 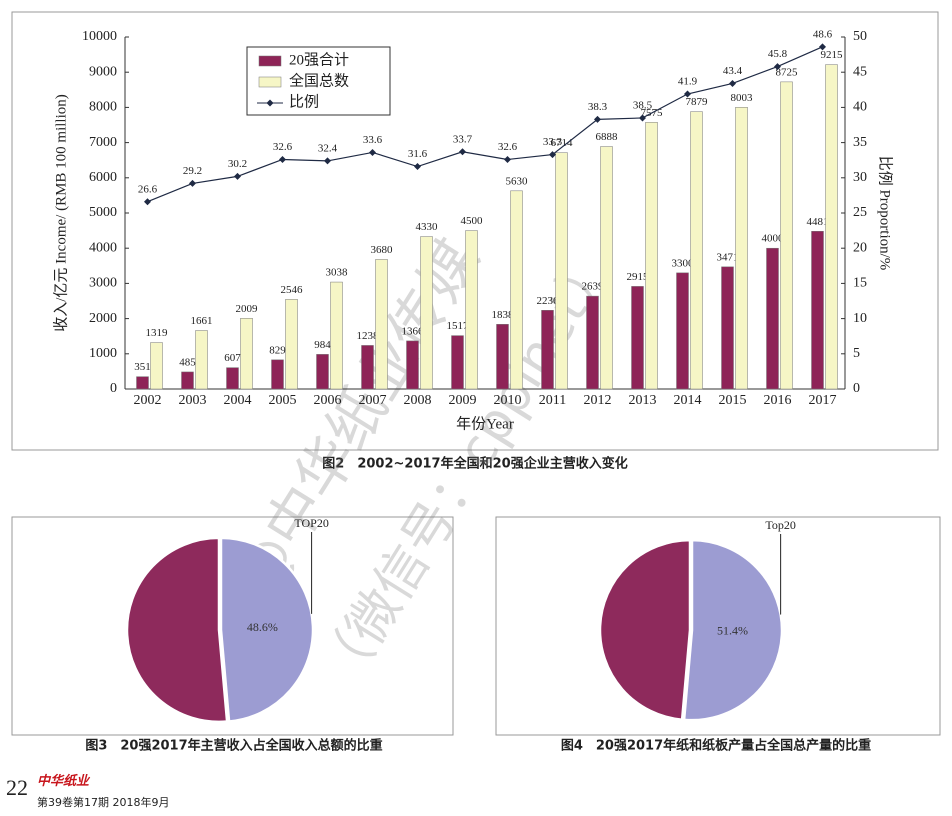 What do you see at coordinates (688, 82) in the screenshot?
I see `data-label: 41.9` at bounding box center [688, 82].